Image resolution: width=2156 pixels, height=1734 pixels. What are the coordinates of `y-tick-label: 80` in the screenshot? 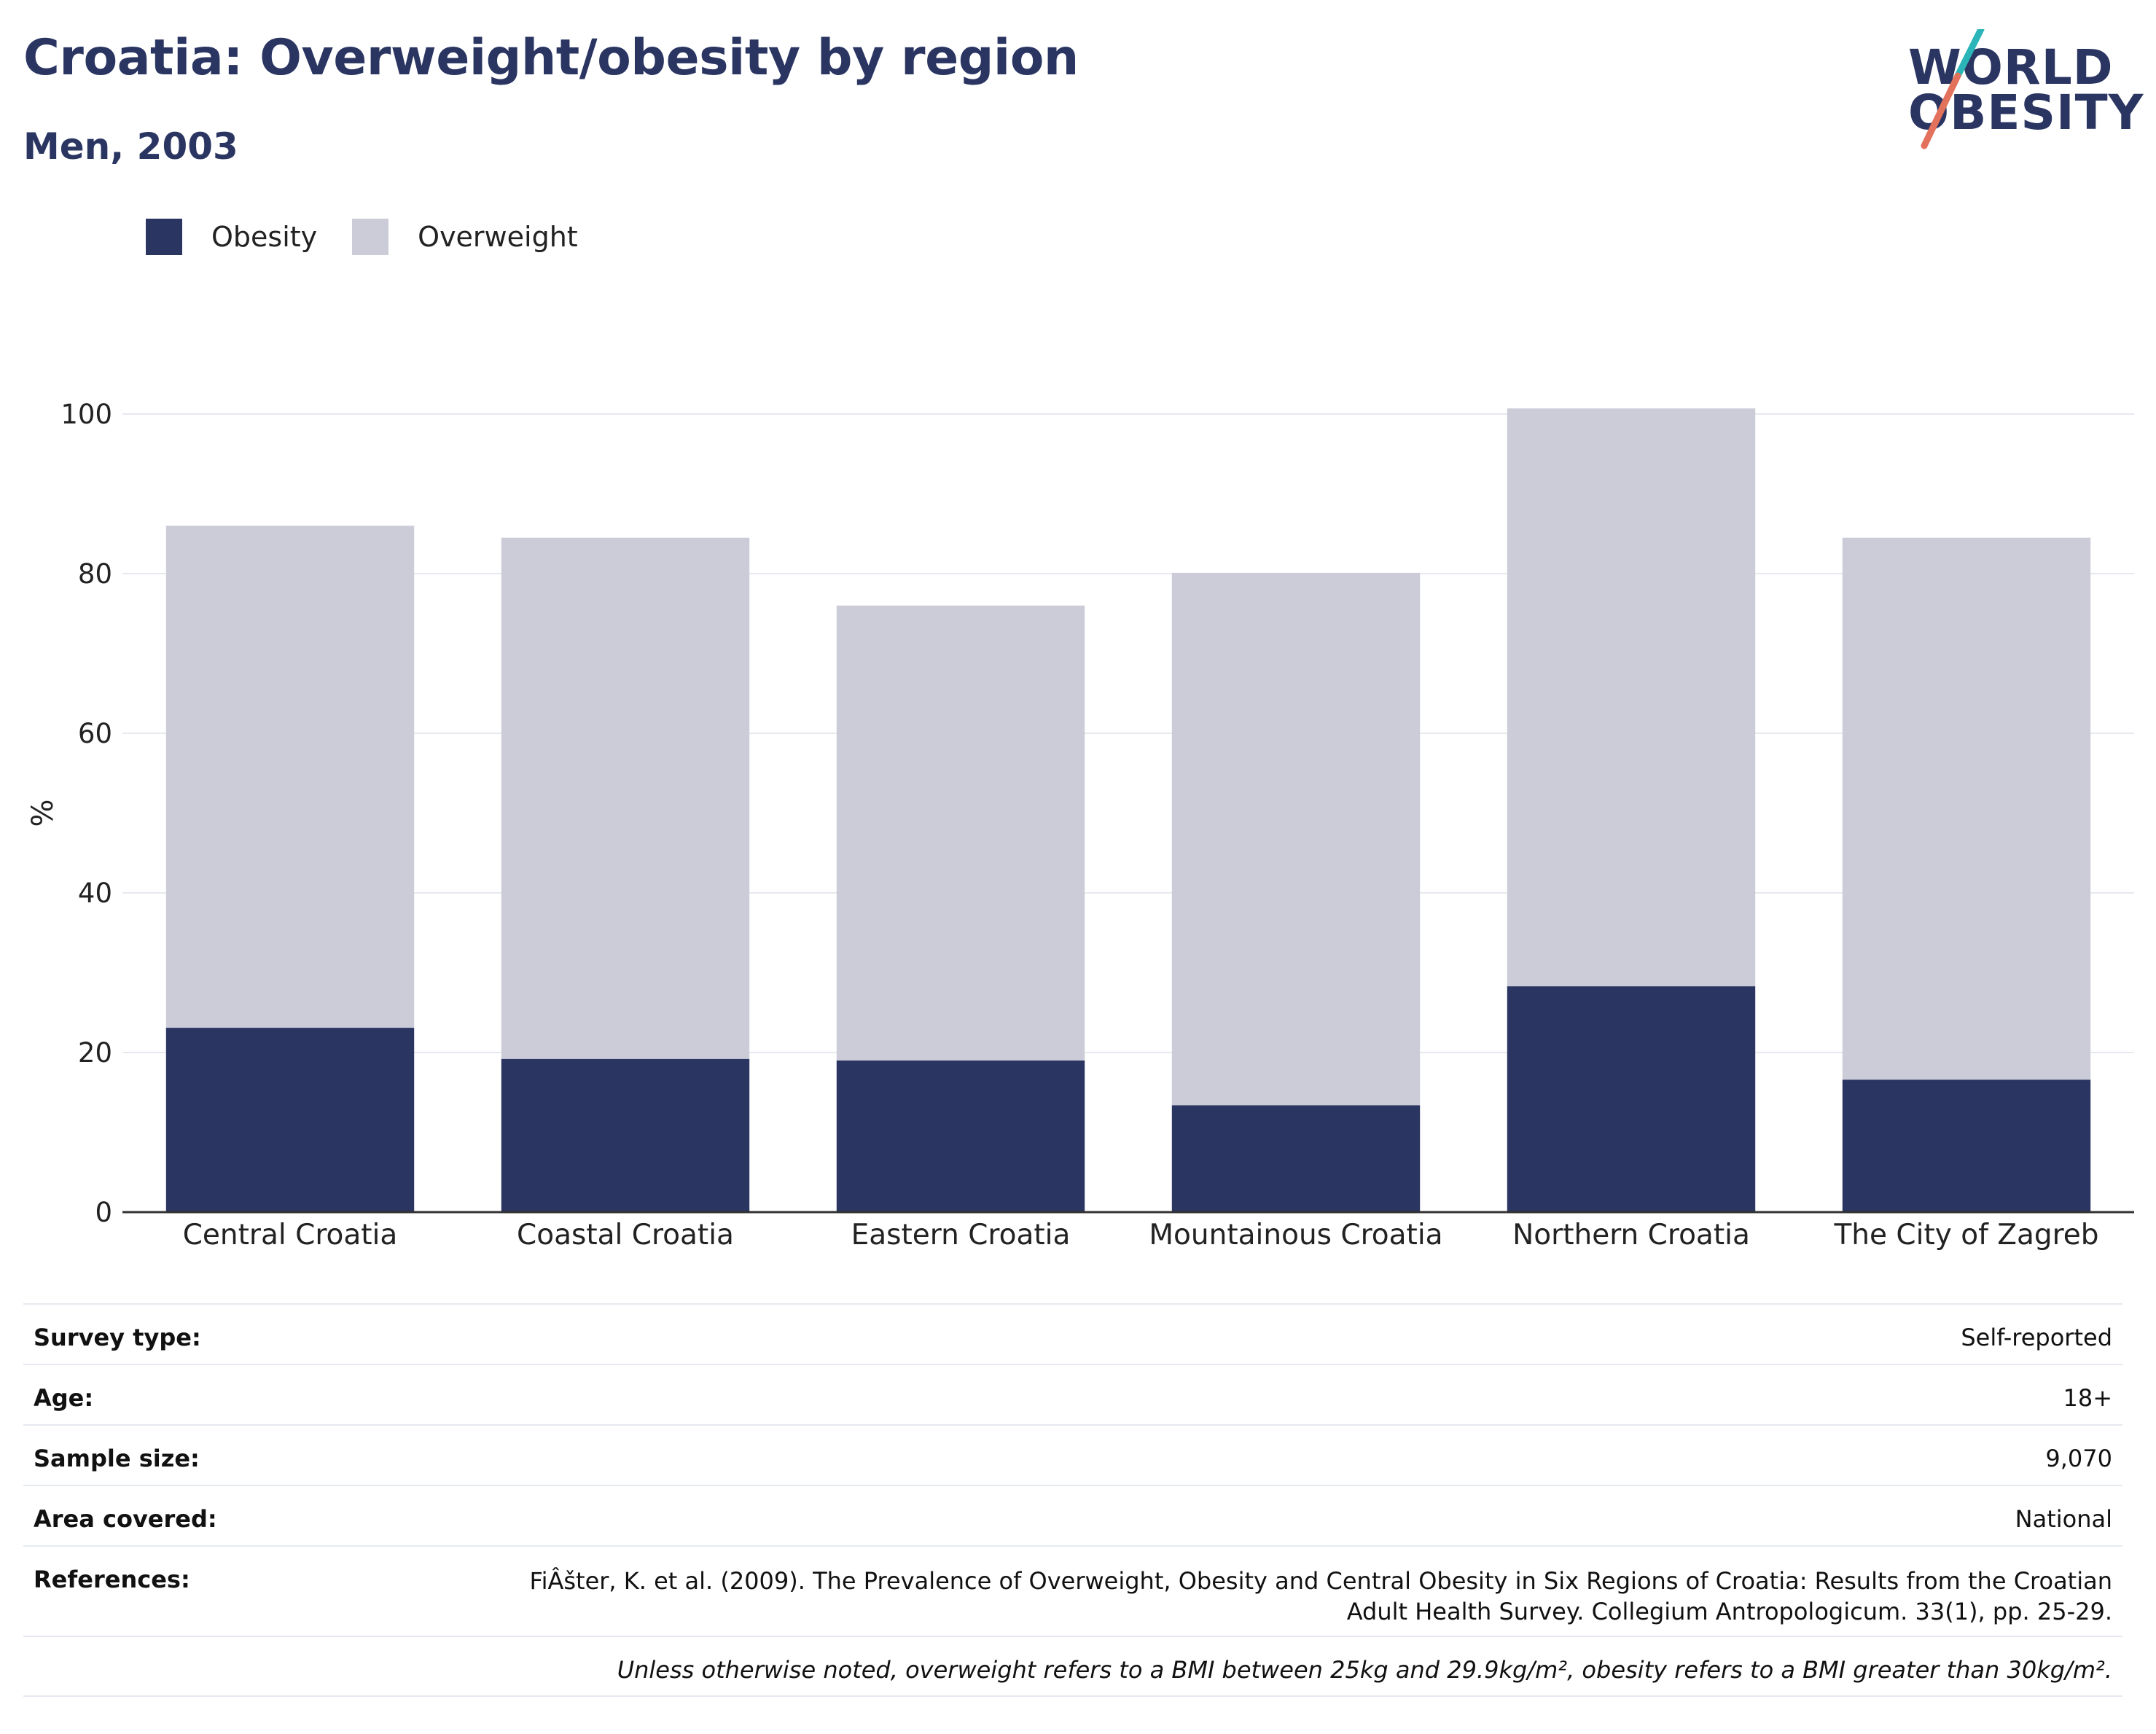 It's located at (95, 574).